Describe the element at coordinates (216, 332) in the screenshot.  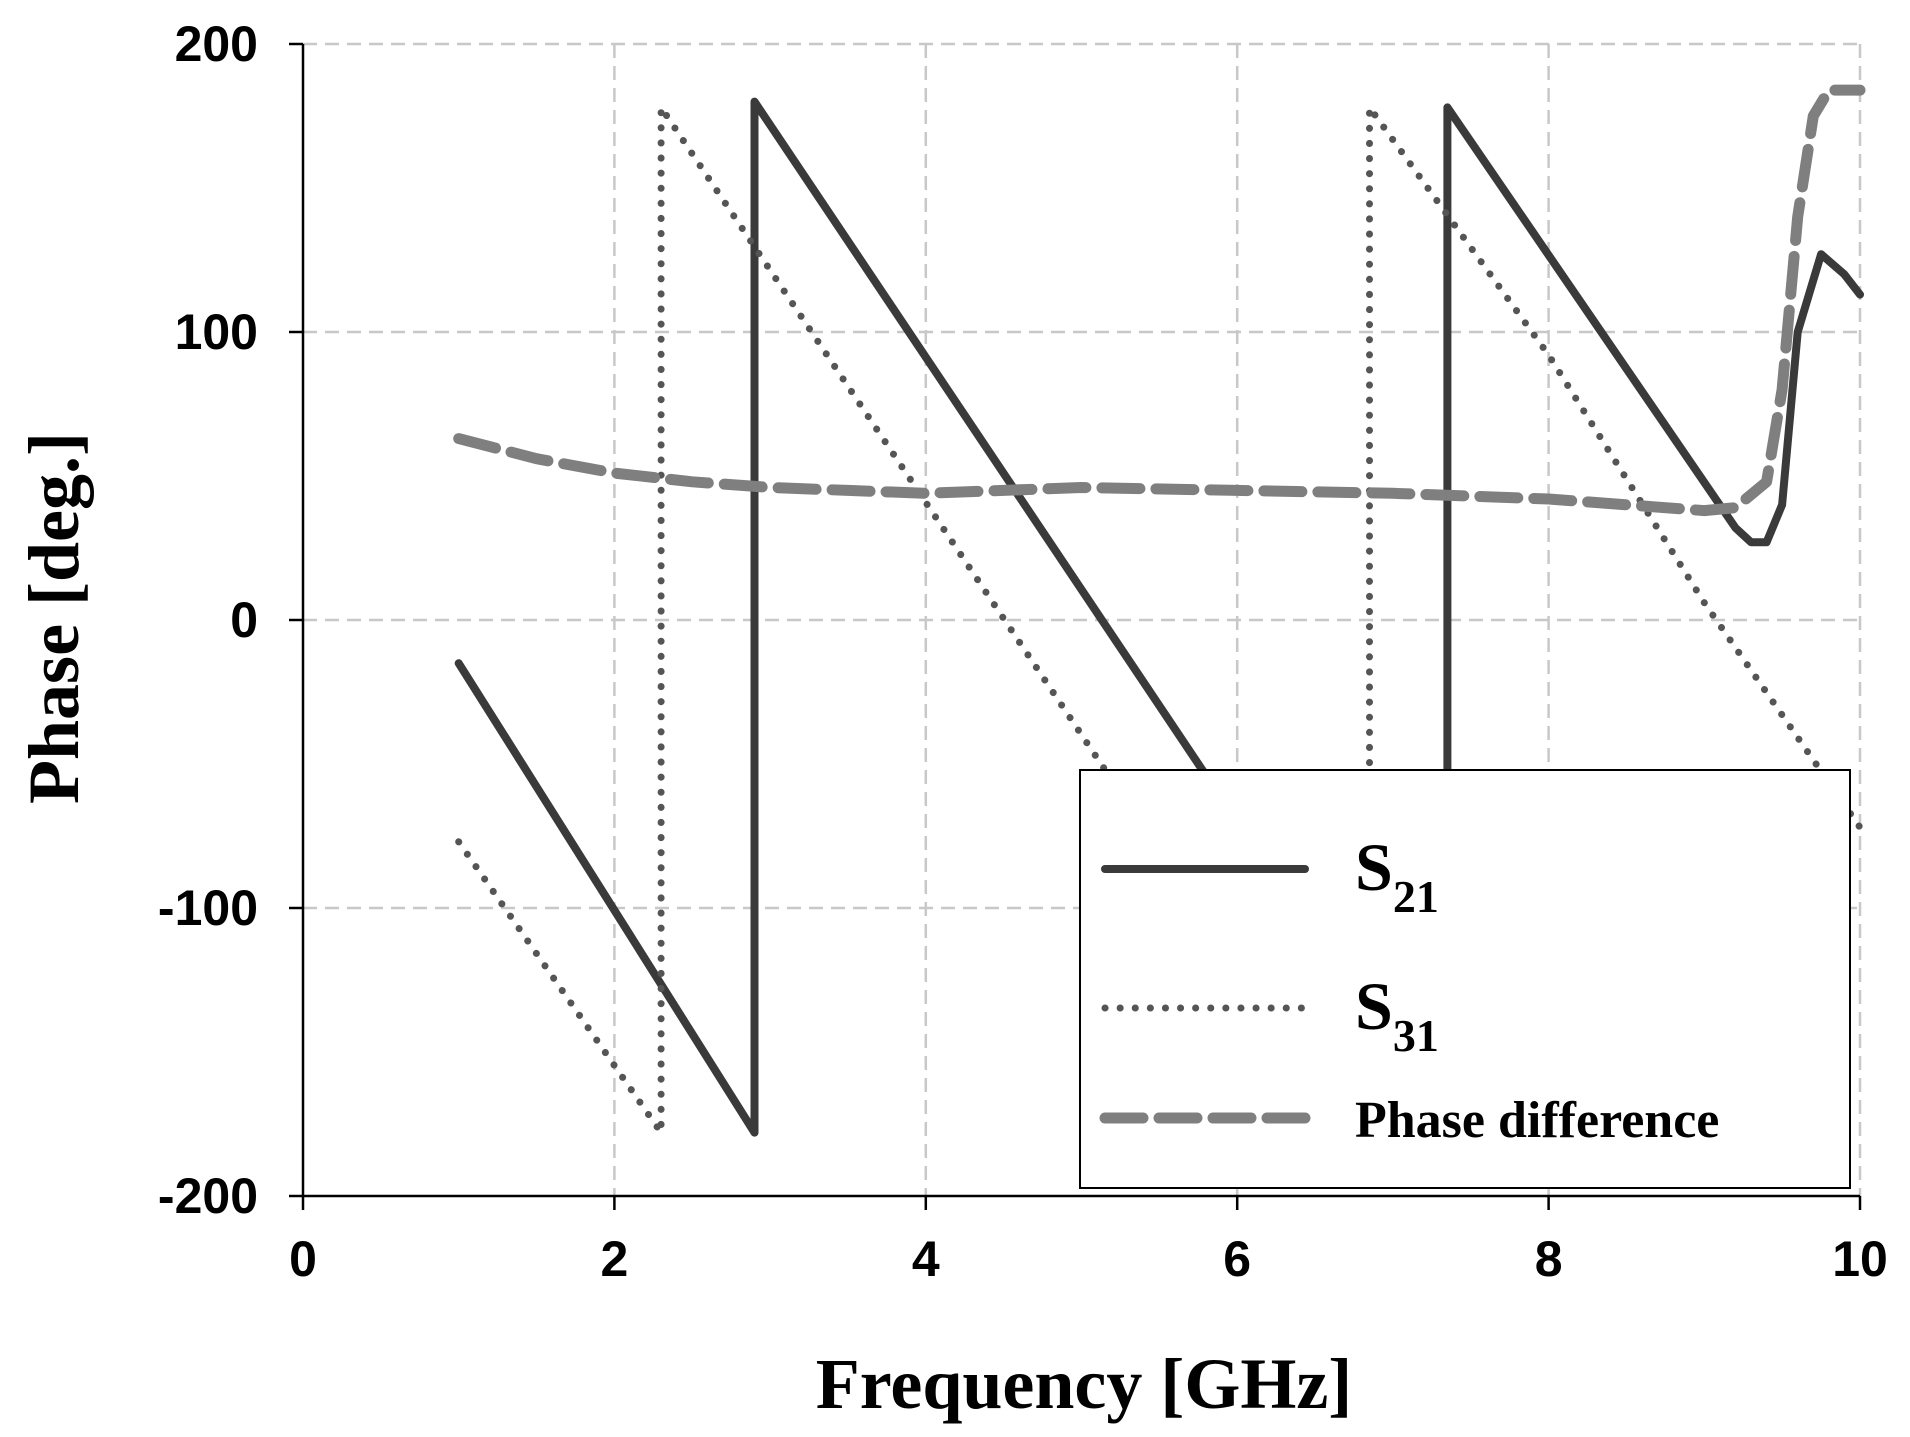
I see `y-tick-label: 100` at that location.